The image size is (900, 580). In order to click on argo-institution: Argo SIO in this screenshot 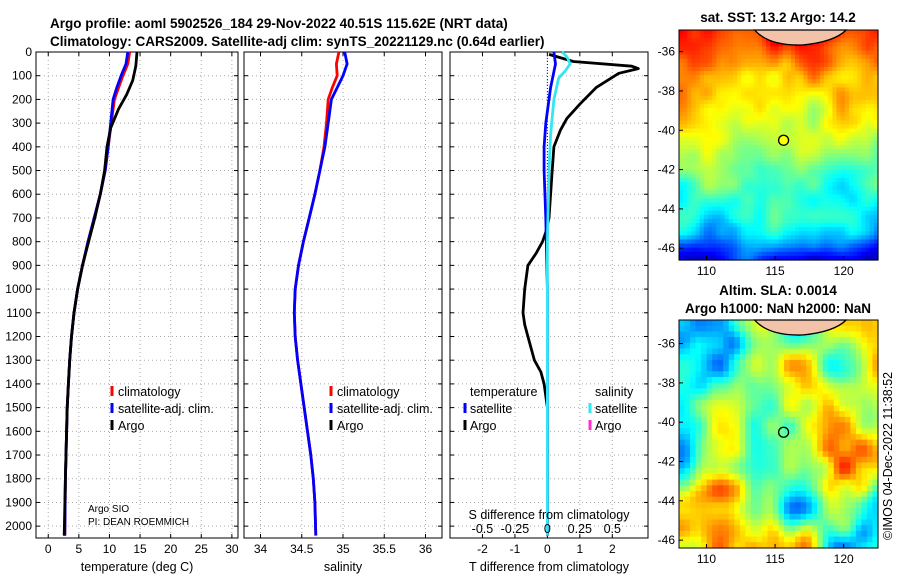, I will do `click(108, 509)`.